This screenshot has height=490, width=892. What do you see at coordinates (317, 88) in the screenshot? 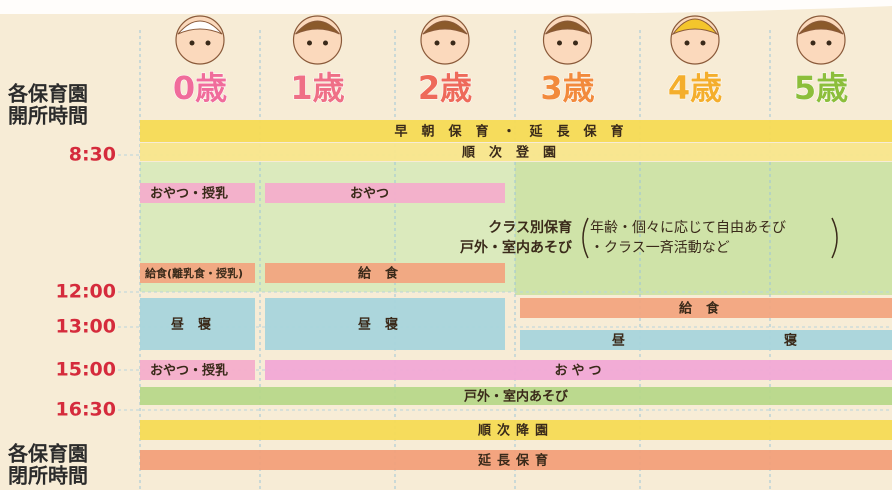
I see `age-label: 1歳` at bounding box center [317, 88].